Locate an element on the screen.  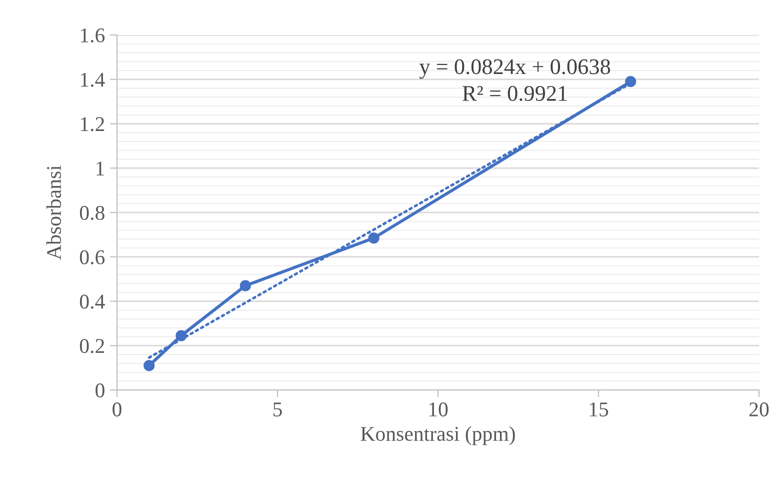
x-tick-label: 20 is located at coordinates (759, 409).